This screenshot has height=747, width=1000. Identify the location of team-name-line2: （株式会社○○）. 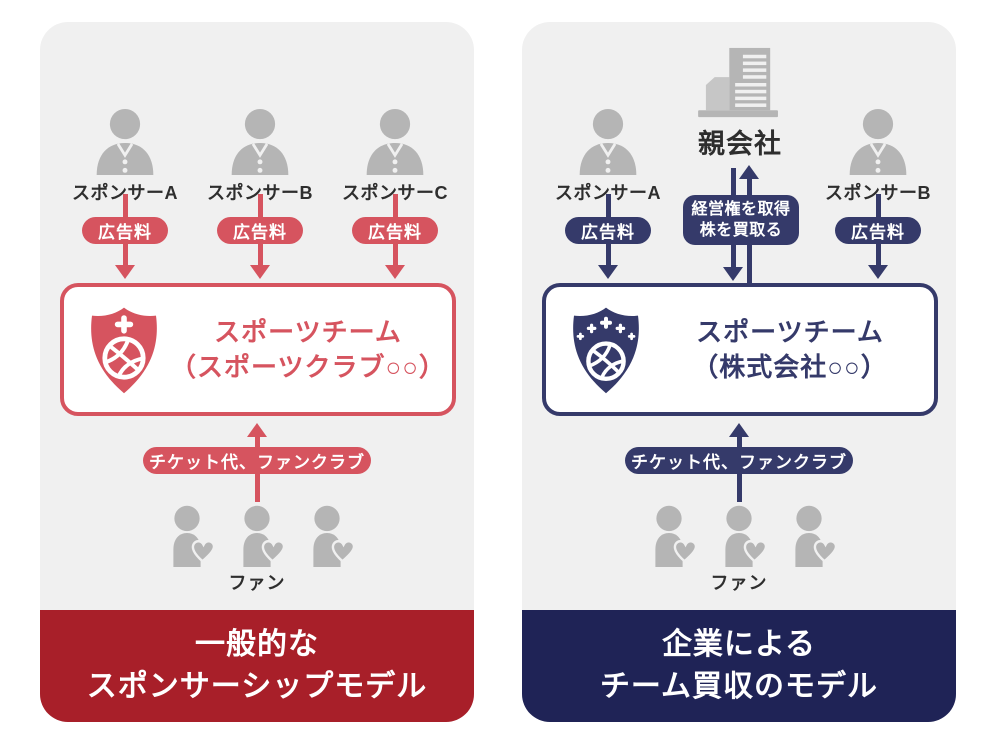
(790, 366).